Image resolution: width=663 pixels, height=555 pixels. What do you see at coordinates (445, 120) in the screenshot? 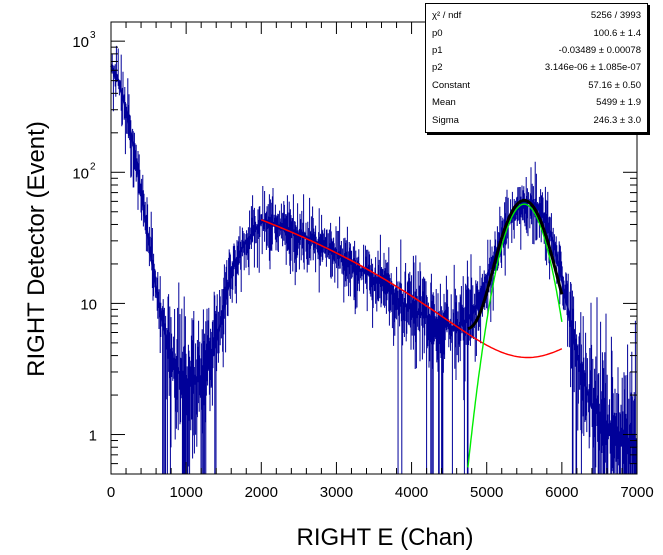
I see `stat-name: Sigma` at bounding box center [445, 120].